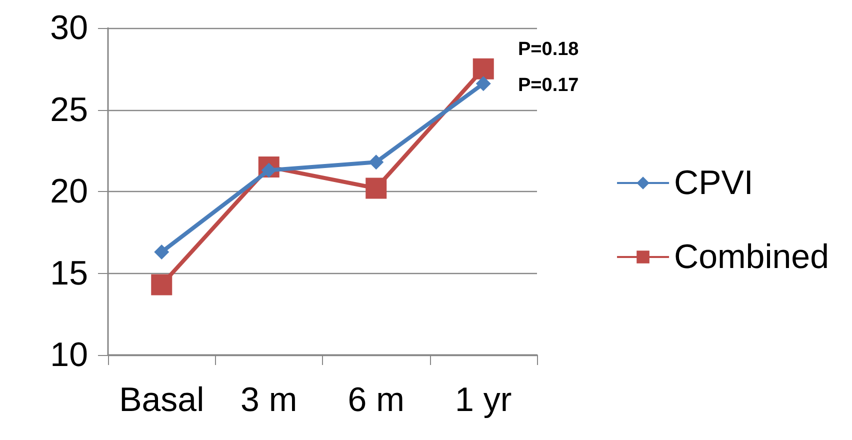 Image resolution: width=852 pixels, height=440 pixels. I want to click on y-tick-label: 20, so click(69, 191).